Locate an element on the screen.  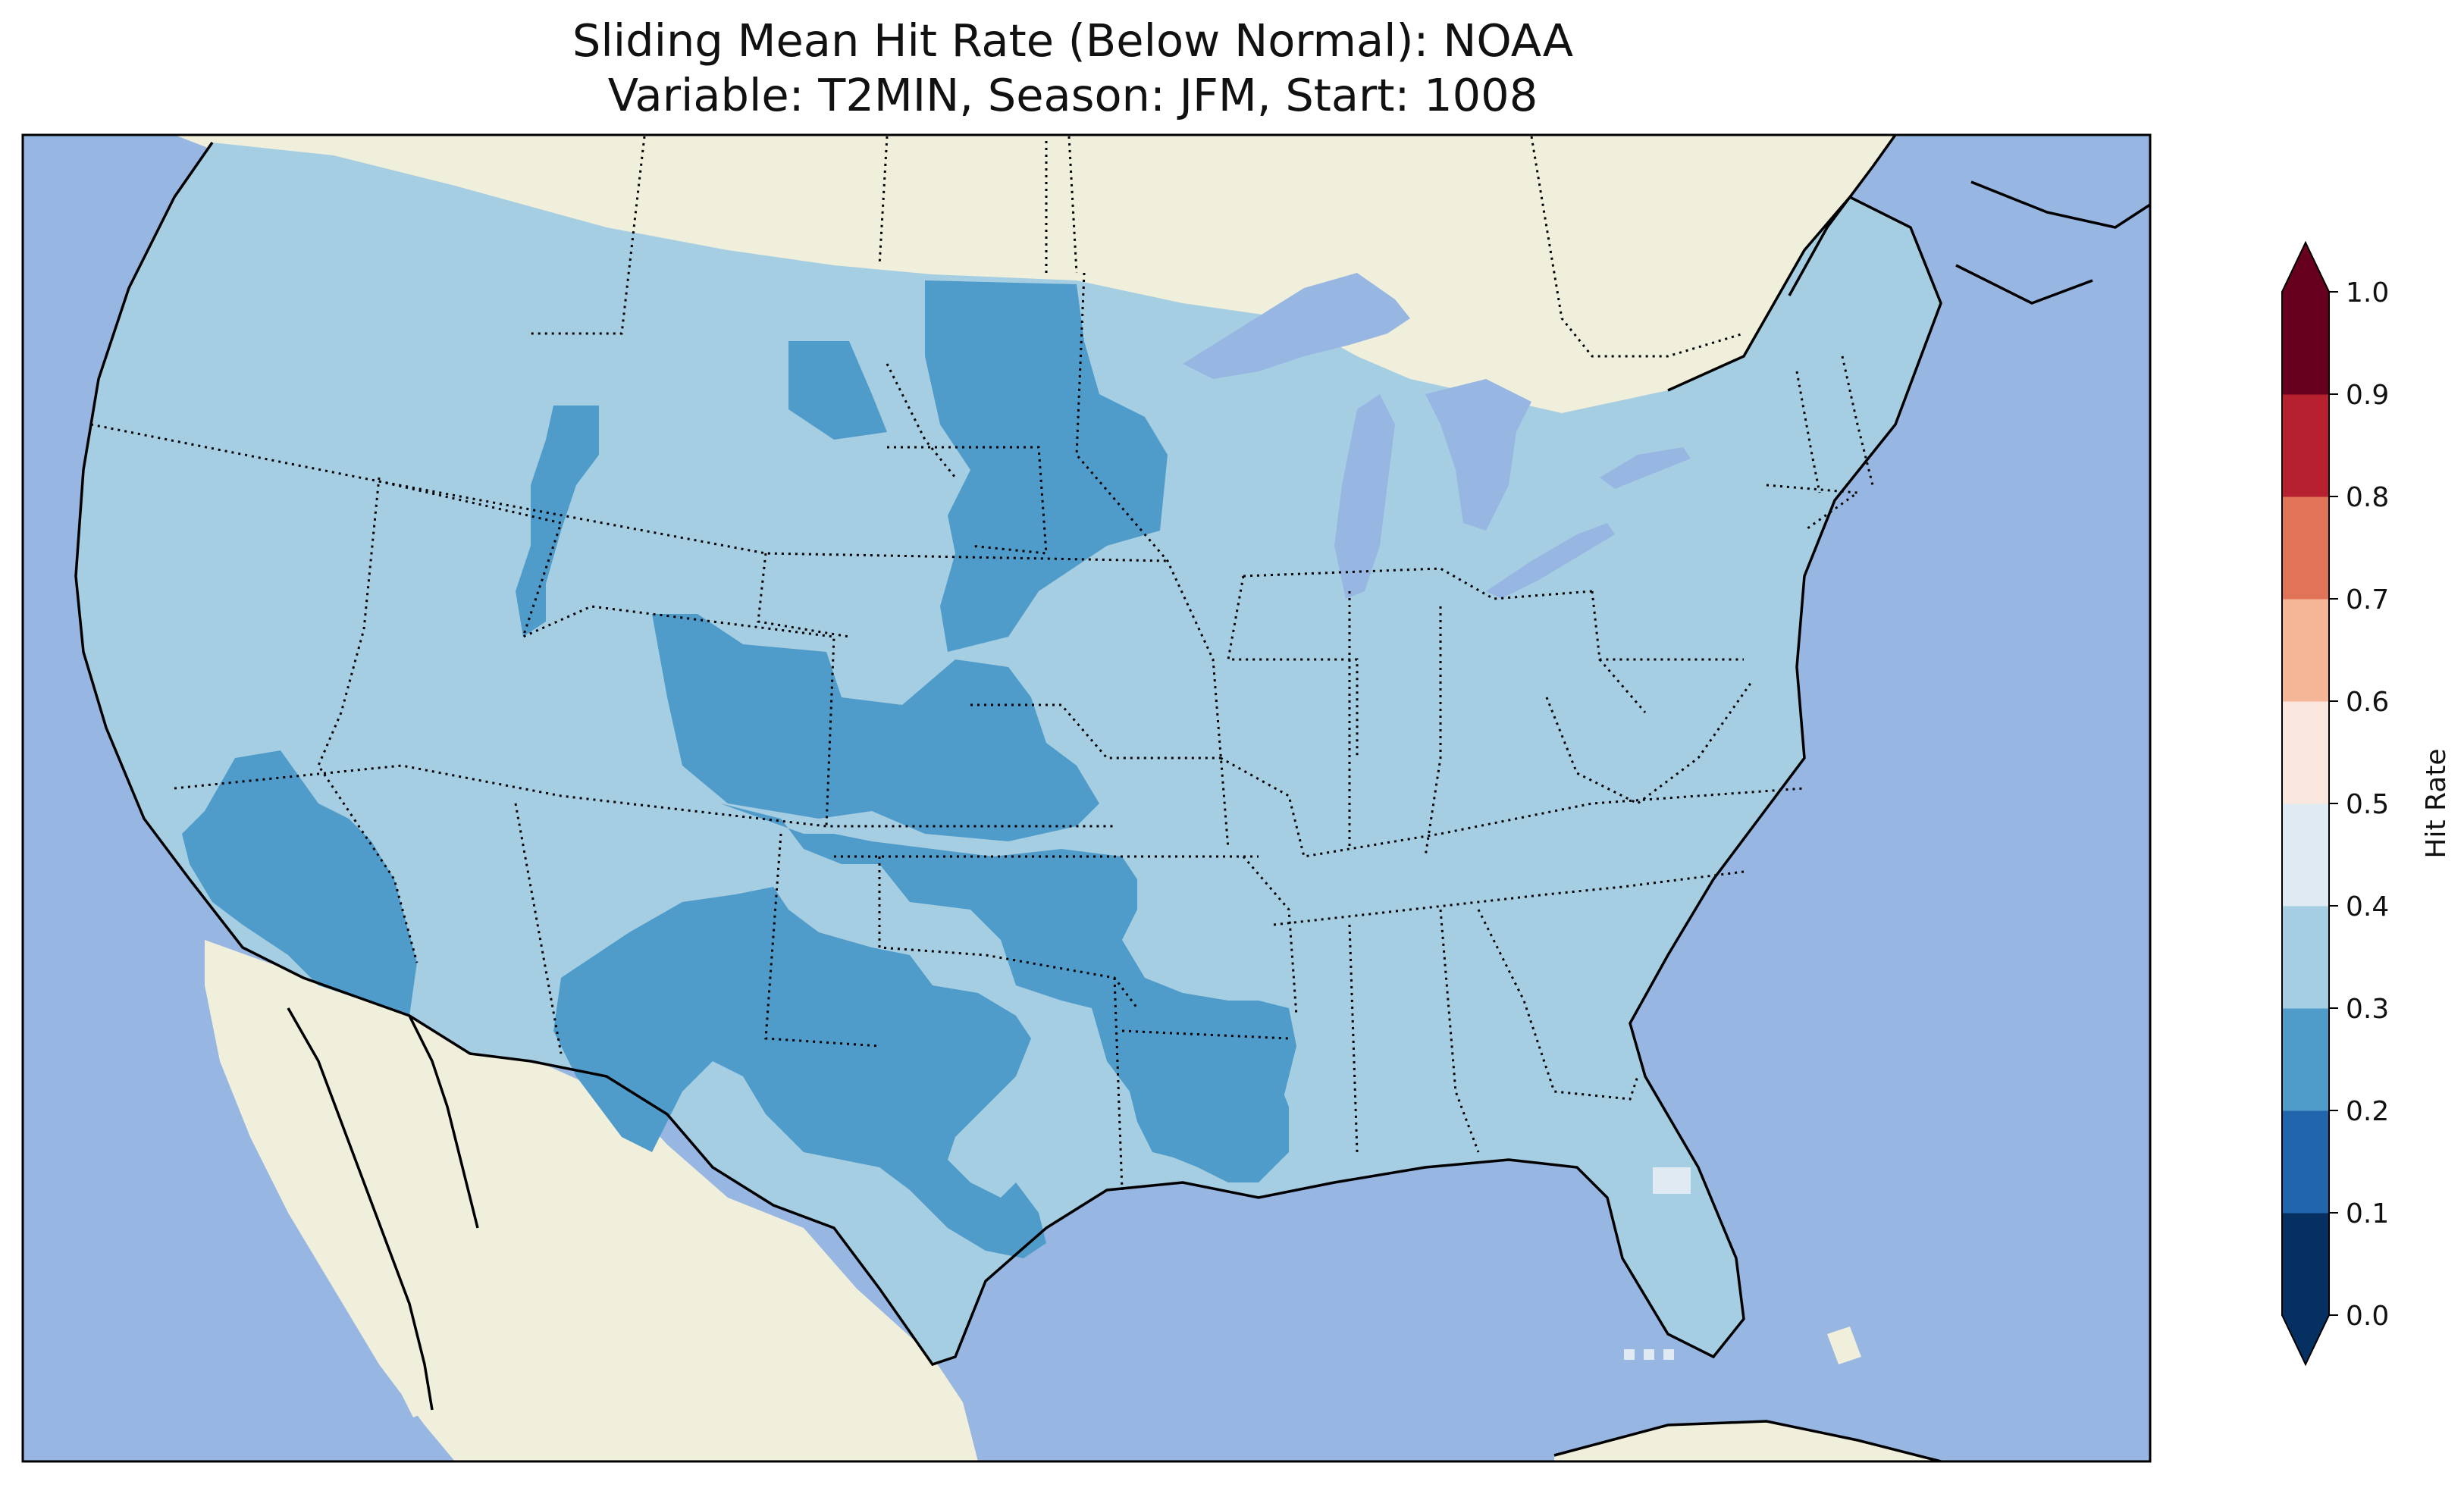
lake-michigan is located at coordinates (1365, 496).